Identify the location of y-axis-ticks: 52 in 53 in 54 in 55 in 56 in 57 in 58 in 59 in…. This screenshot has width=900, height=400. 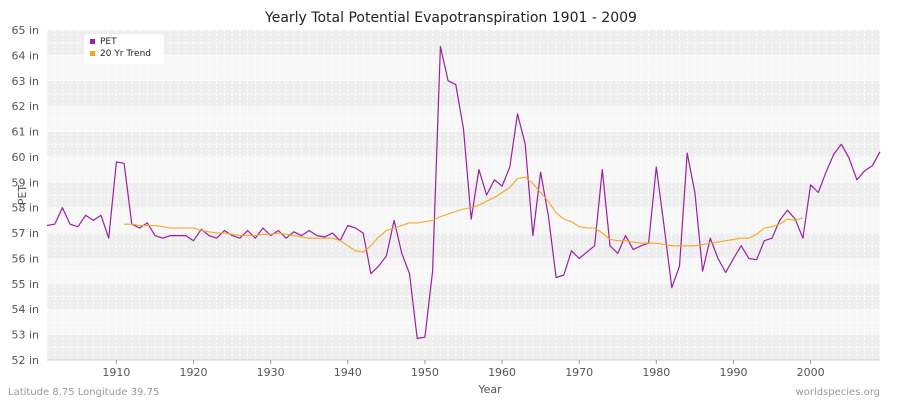
(25, 195).